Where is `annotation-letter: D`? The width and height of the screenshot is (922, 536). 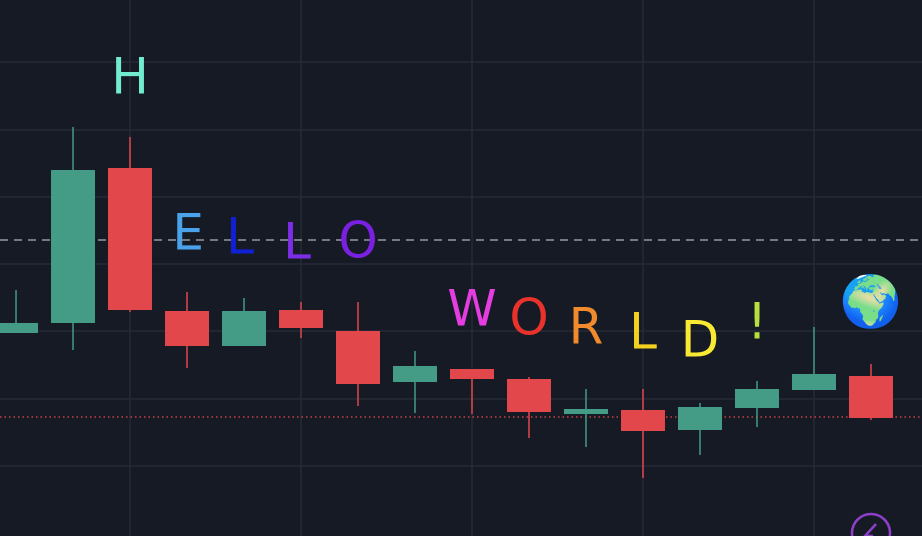 annotation-letter: D is located at coordinates (700, 340).